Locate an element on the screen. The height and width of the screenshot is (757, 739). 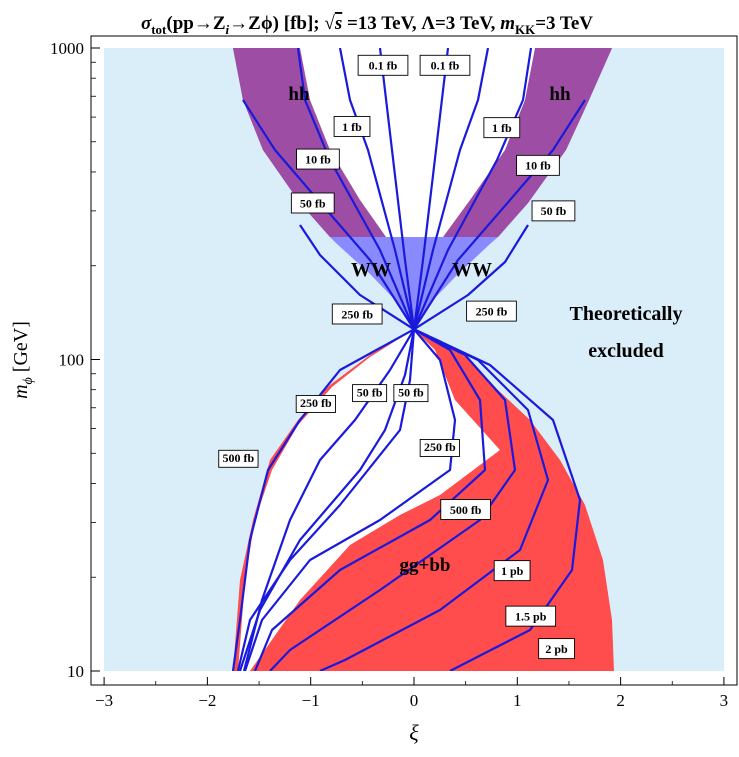
x-tick-label: −1 is located at coordinates (311, 700).